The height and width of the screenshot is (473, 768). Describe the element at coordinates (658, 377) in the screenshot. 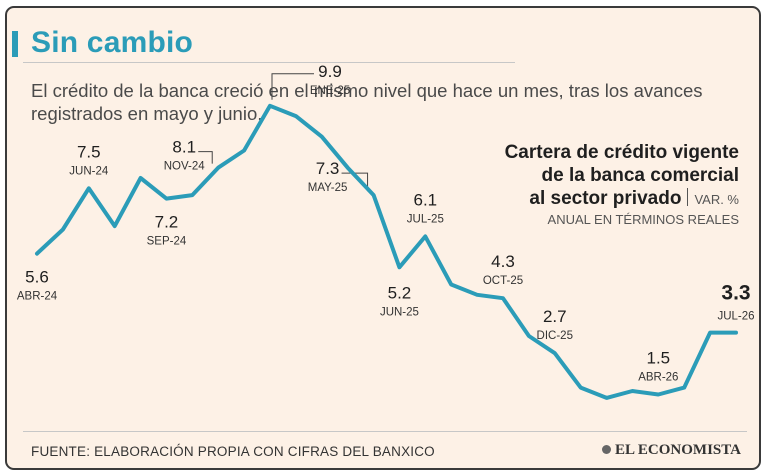

I see `data-label-date: ABR-26` at that location.